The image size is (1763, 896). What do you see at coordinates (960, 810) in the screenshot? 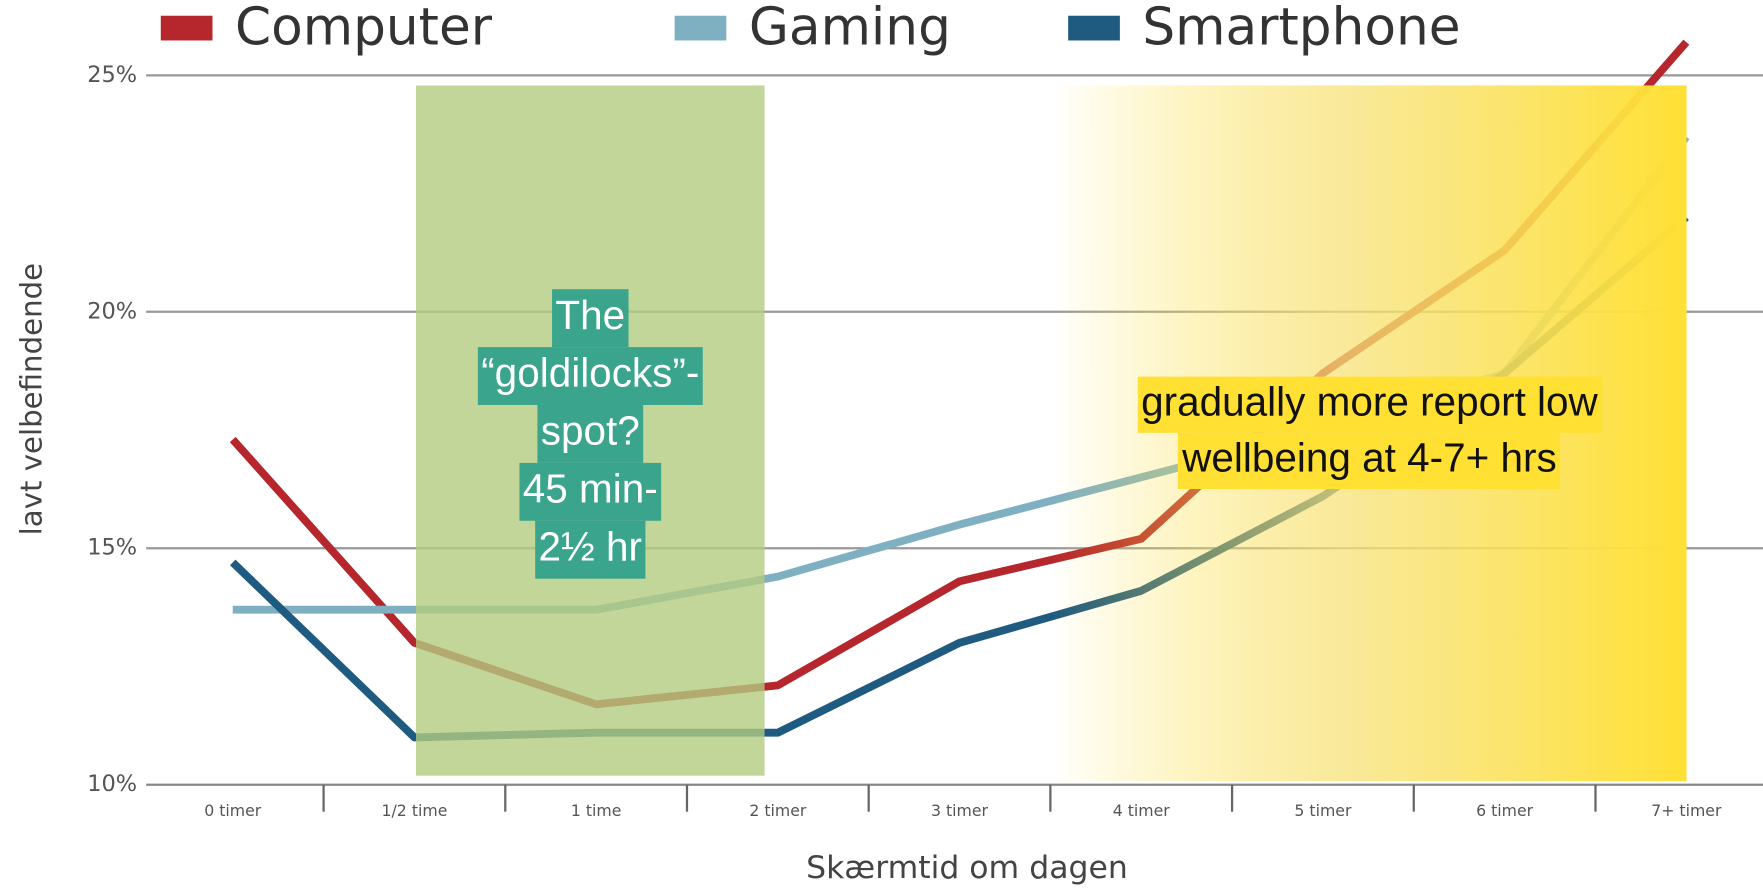
I see `x-tick-label: 3 timer` at bounding box center [960, 810].